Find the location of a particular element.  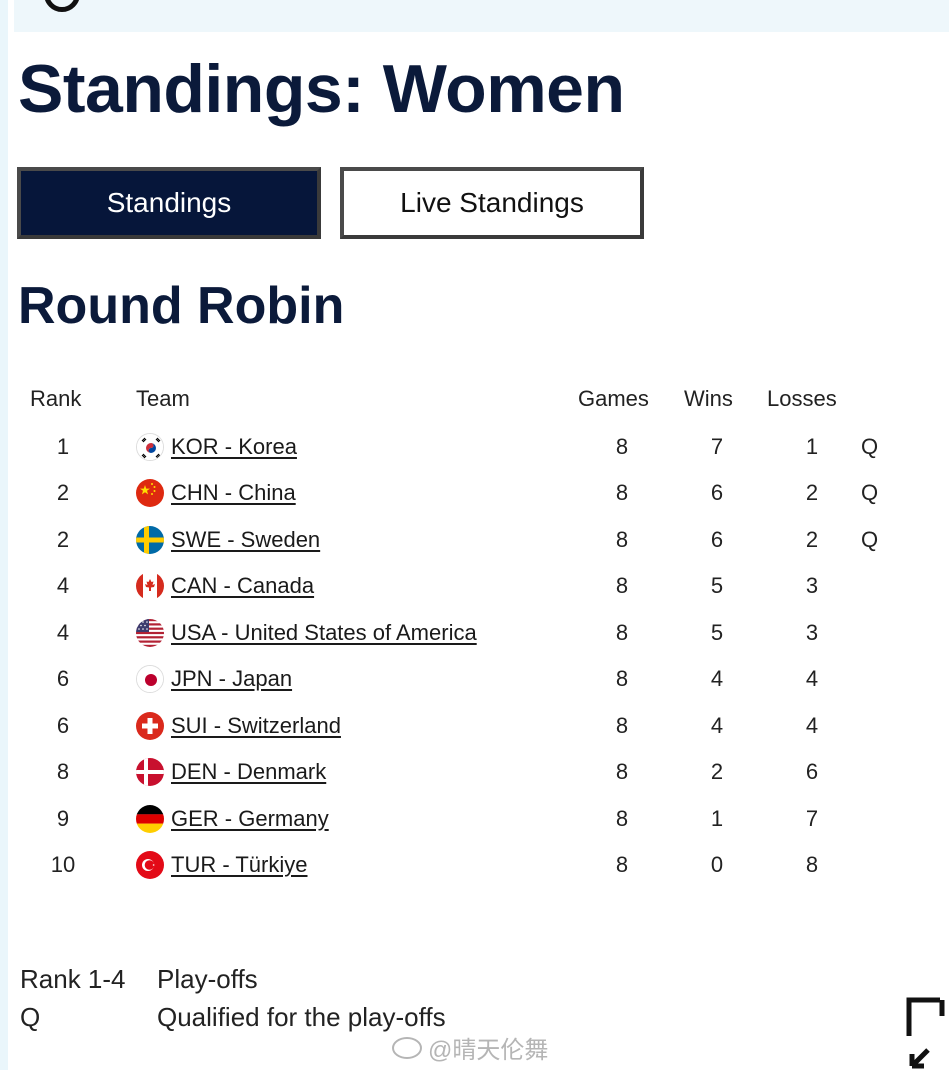

watermark: @晴天伦舞 is located at coordinates (470, 1047).